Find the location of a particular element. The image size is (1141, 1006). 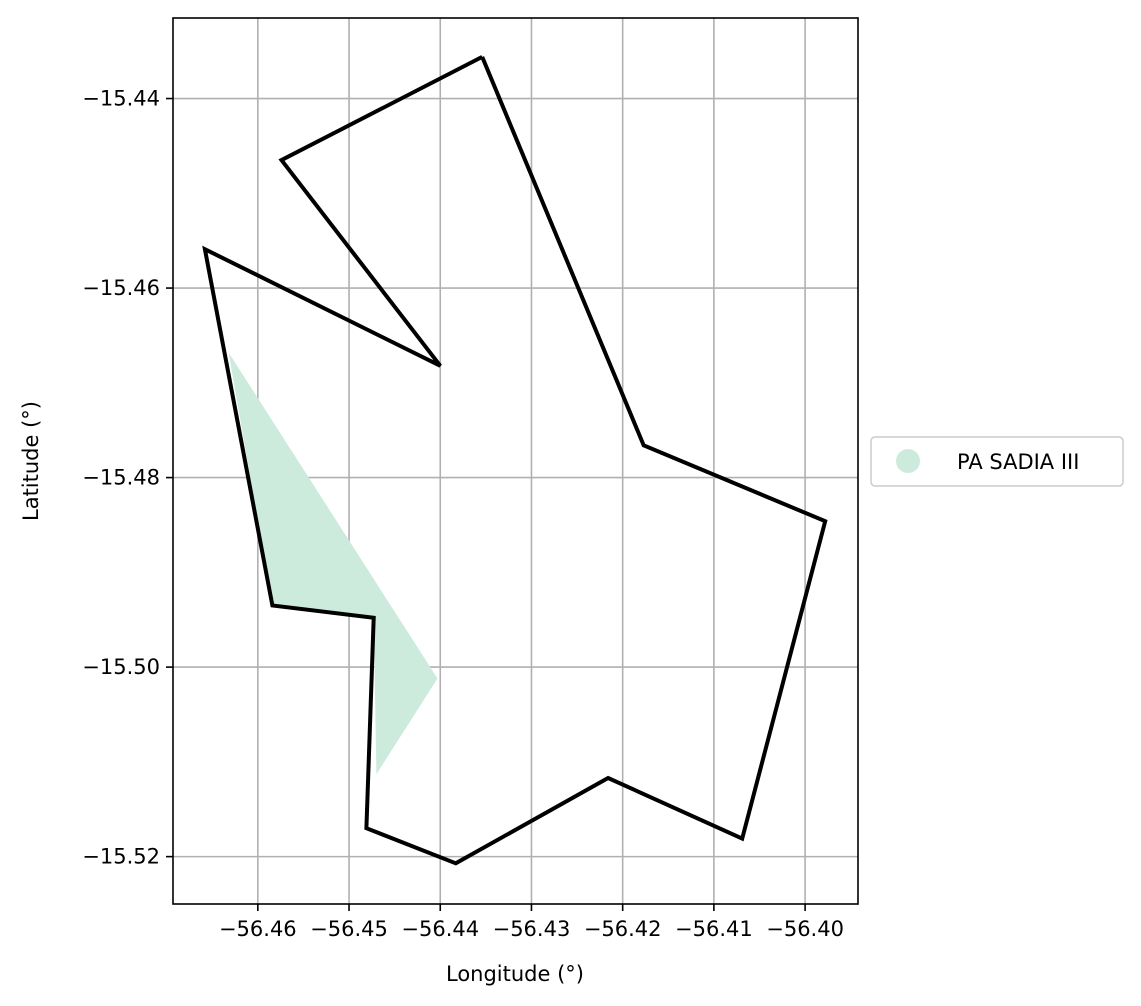

area-layer is located at coordinates (333, 563).